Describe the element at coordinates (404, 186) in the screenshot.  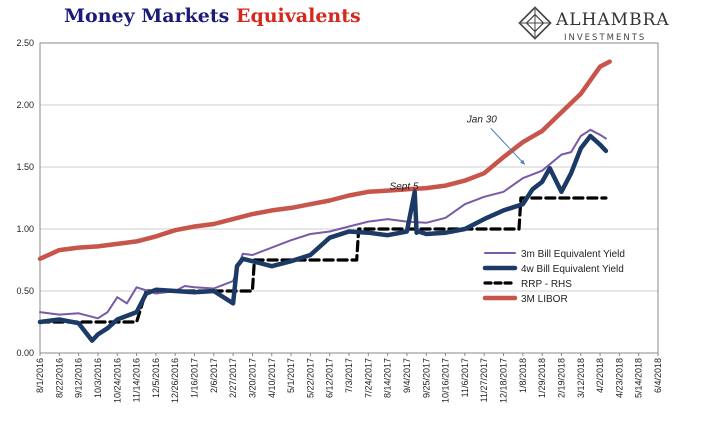
I see `annotation-label: Sept 5` at that location.